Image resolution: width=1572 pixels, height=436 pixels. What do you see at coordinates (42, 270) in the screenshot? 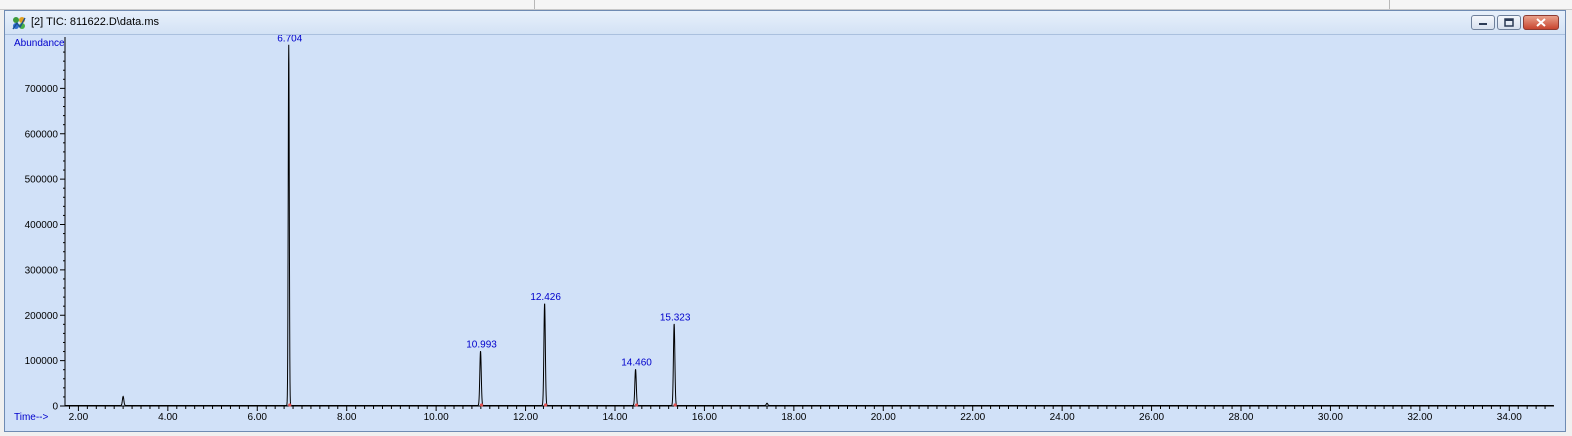
I see `y-tick-label: 300000` at bounding box center [42, 270].